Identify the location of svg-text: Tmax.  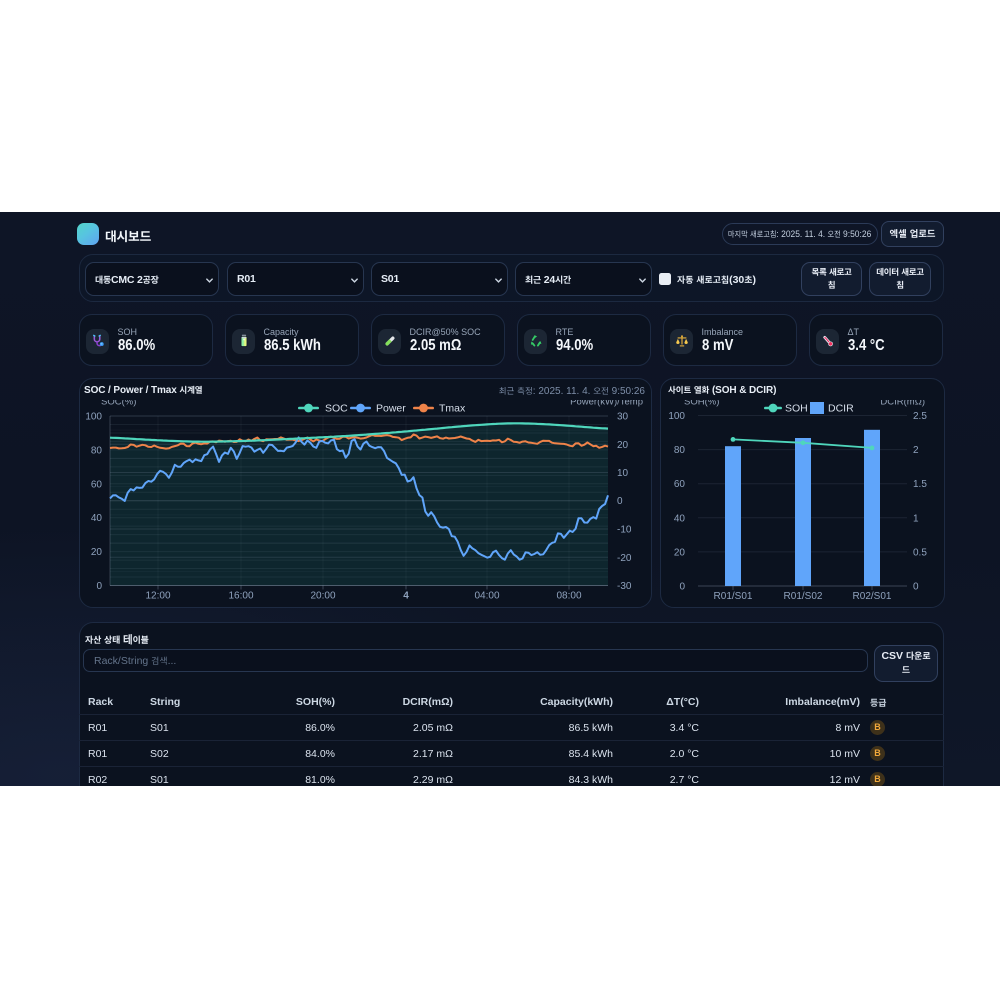
(452, 409).